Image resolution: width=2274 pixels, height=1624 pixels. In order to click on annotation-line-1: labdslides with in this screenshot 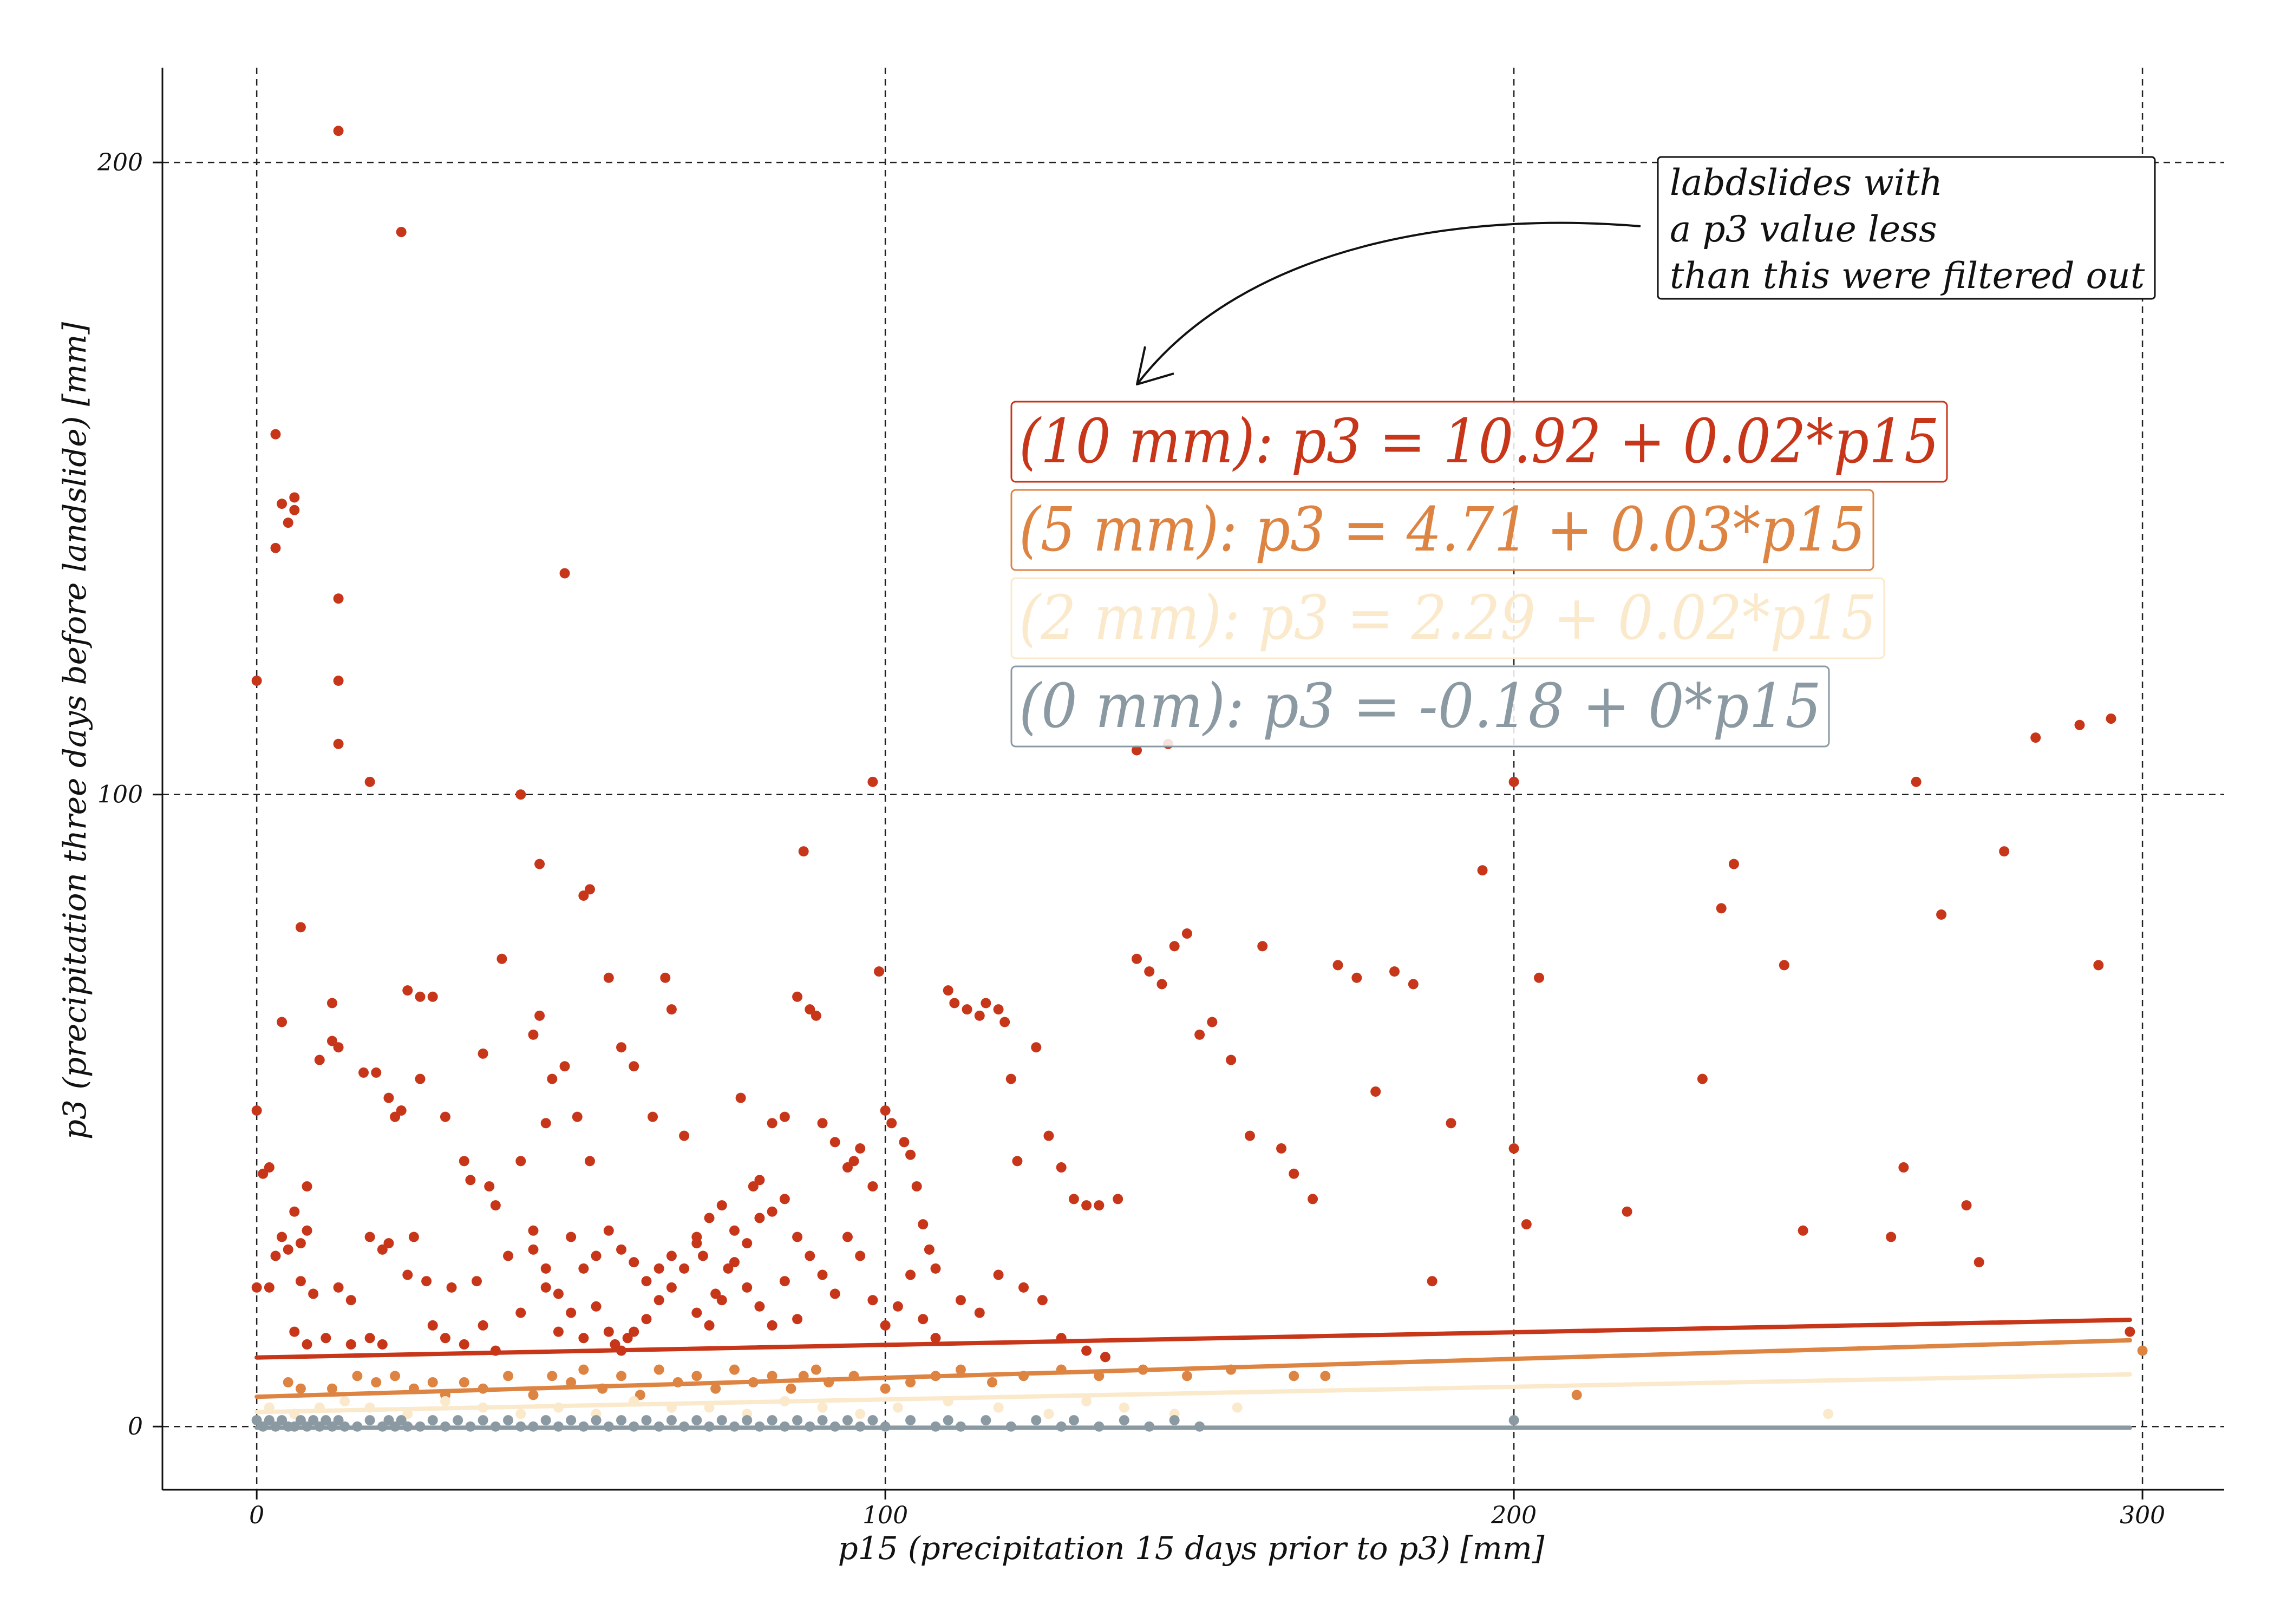, I will do `click(1807, 183)`.